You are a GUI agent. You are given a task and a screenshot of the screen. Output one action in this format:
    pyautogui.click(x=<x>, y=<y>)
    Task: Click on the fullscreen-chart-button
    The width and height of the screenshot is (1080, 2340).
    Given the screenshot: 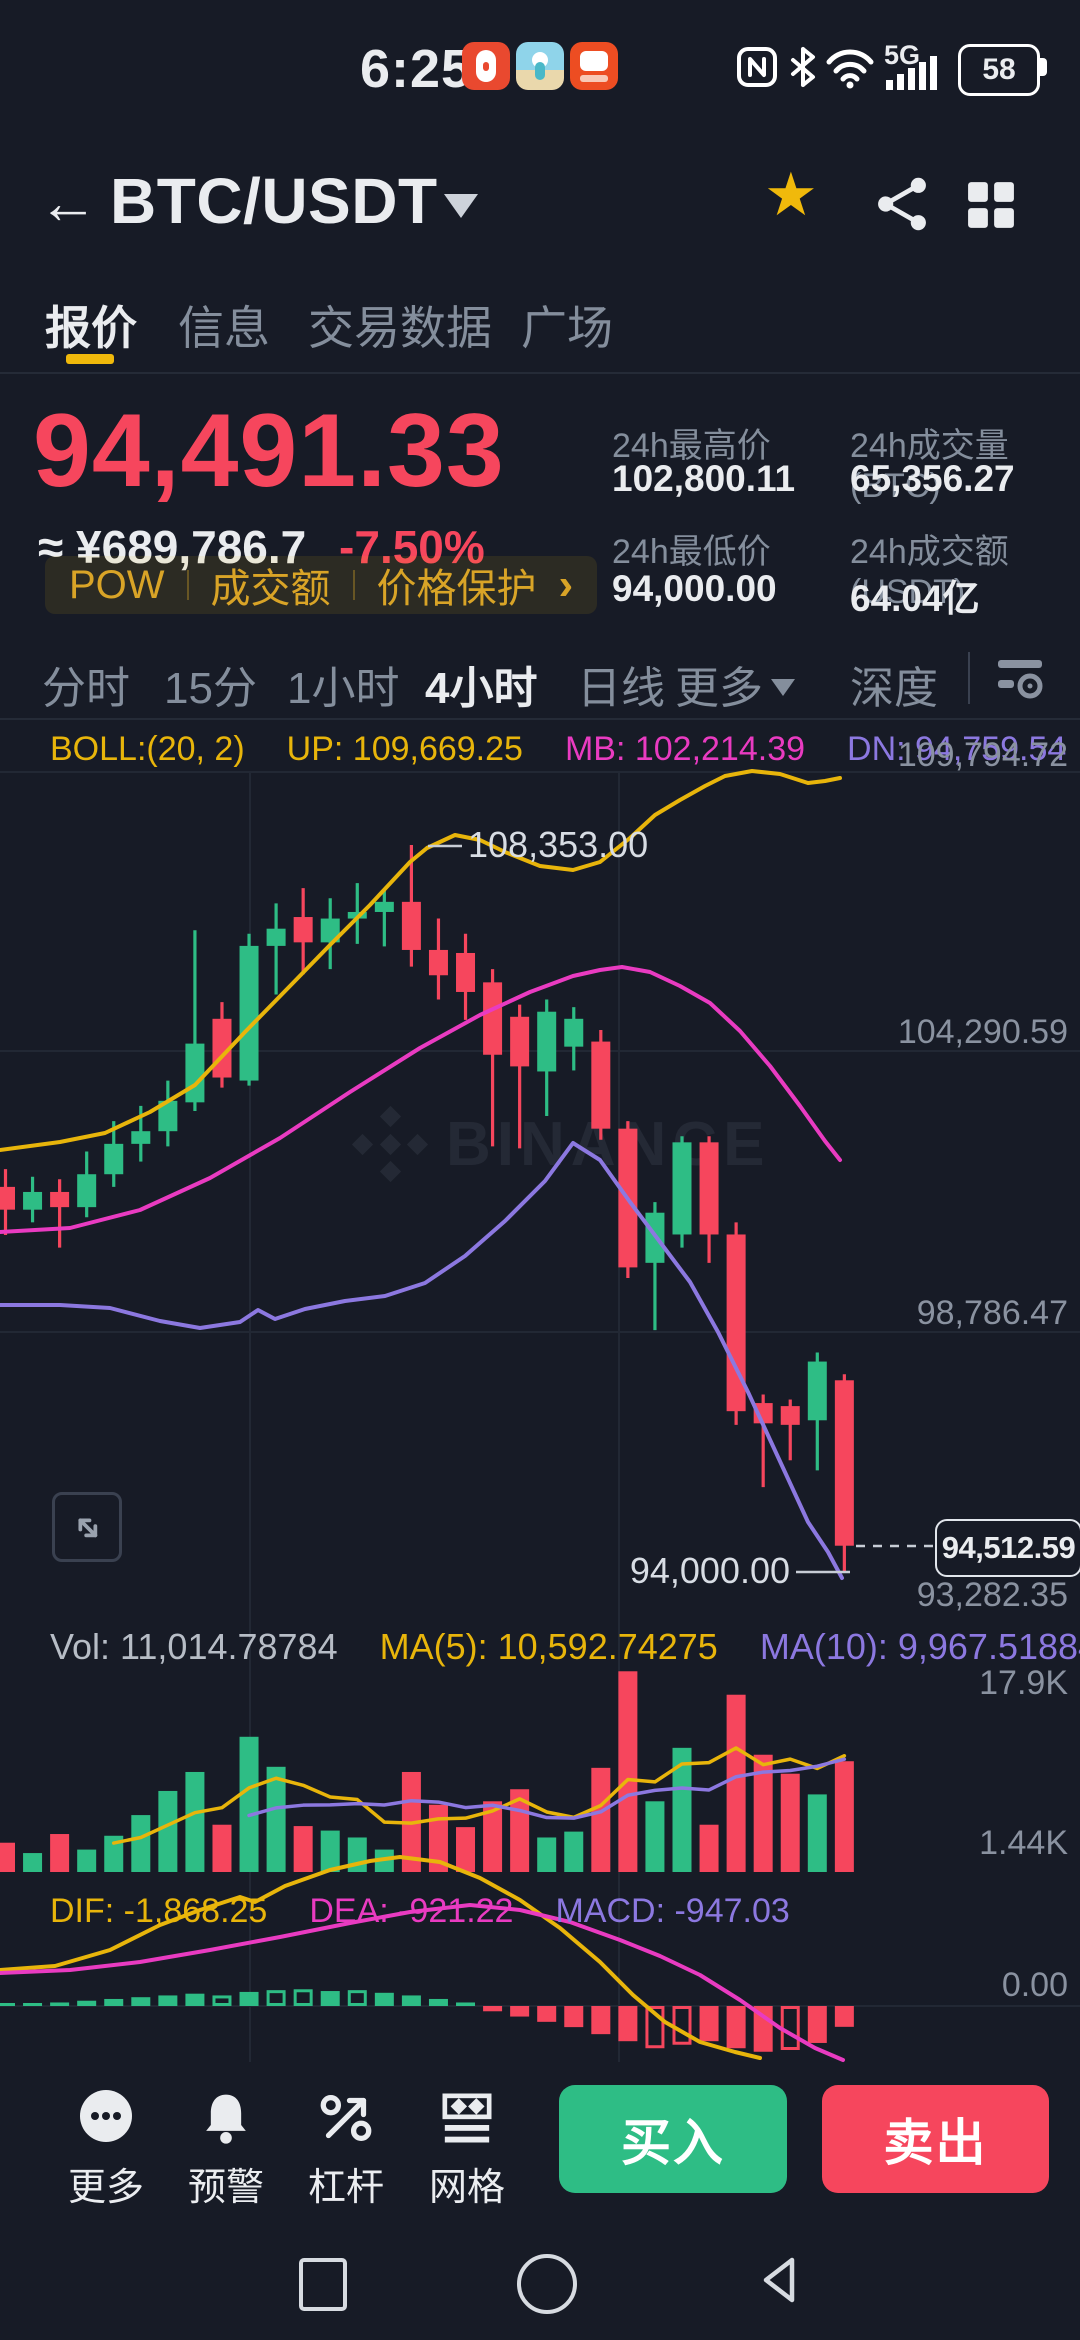 What is the action you would take?
    pyautogui.click(x=87, y=1527)
    